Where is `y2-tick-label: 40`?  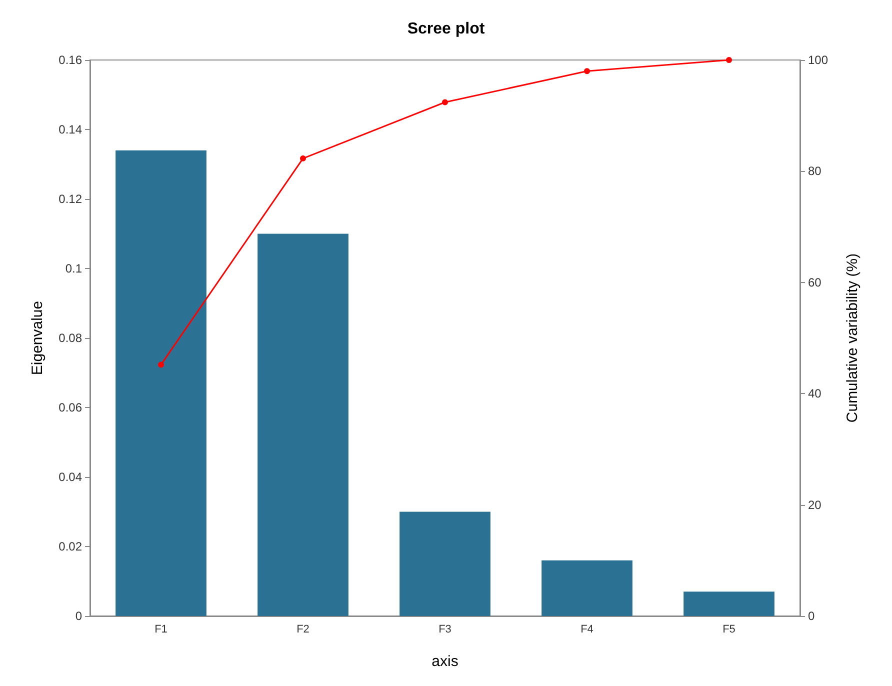 y2-tick-label: 40 is located at coordinates (815, 393).